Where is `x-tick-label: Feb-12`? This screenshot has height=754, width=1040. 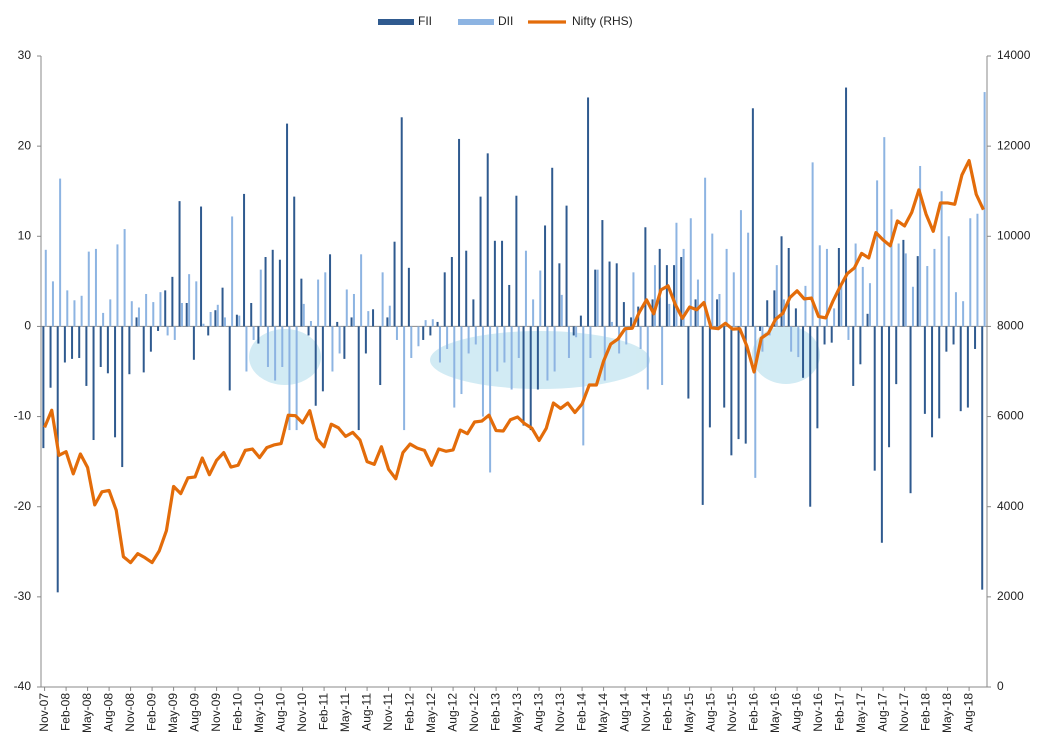 x-tick-label: Feb-12 is located at coordinates (409, 712).